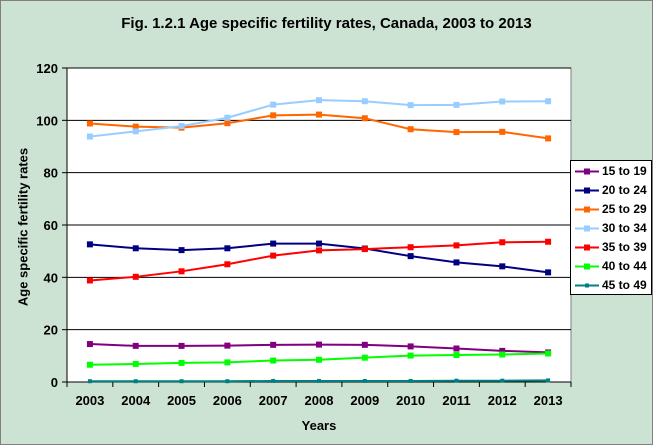 Image resolution: width=653 pixels, height=445 pixels. Describe the element at coordinates (548, 400) in the screenshot. I see `x-tick-label: 2013` at that location.